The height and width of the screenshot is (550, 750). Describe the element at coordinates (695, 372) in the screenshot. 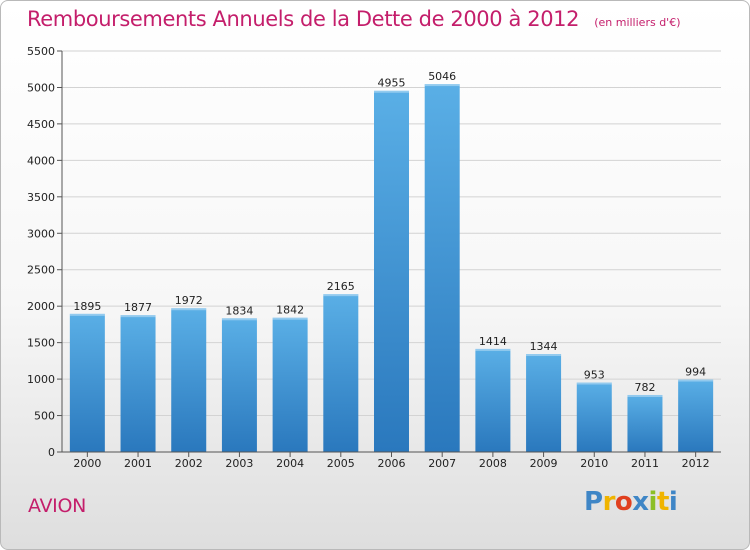

I see `data-label: 994` at that location.